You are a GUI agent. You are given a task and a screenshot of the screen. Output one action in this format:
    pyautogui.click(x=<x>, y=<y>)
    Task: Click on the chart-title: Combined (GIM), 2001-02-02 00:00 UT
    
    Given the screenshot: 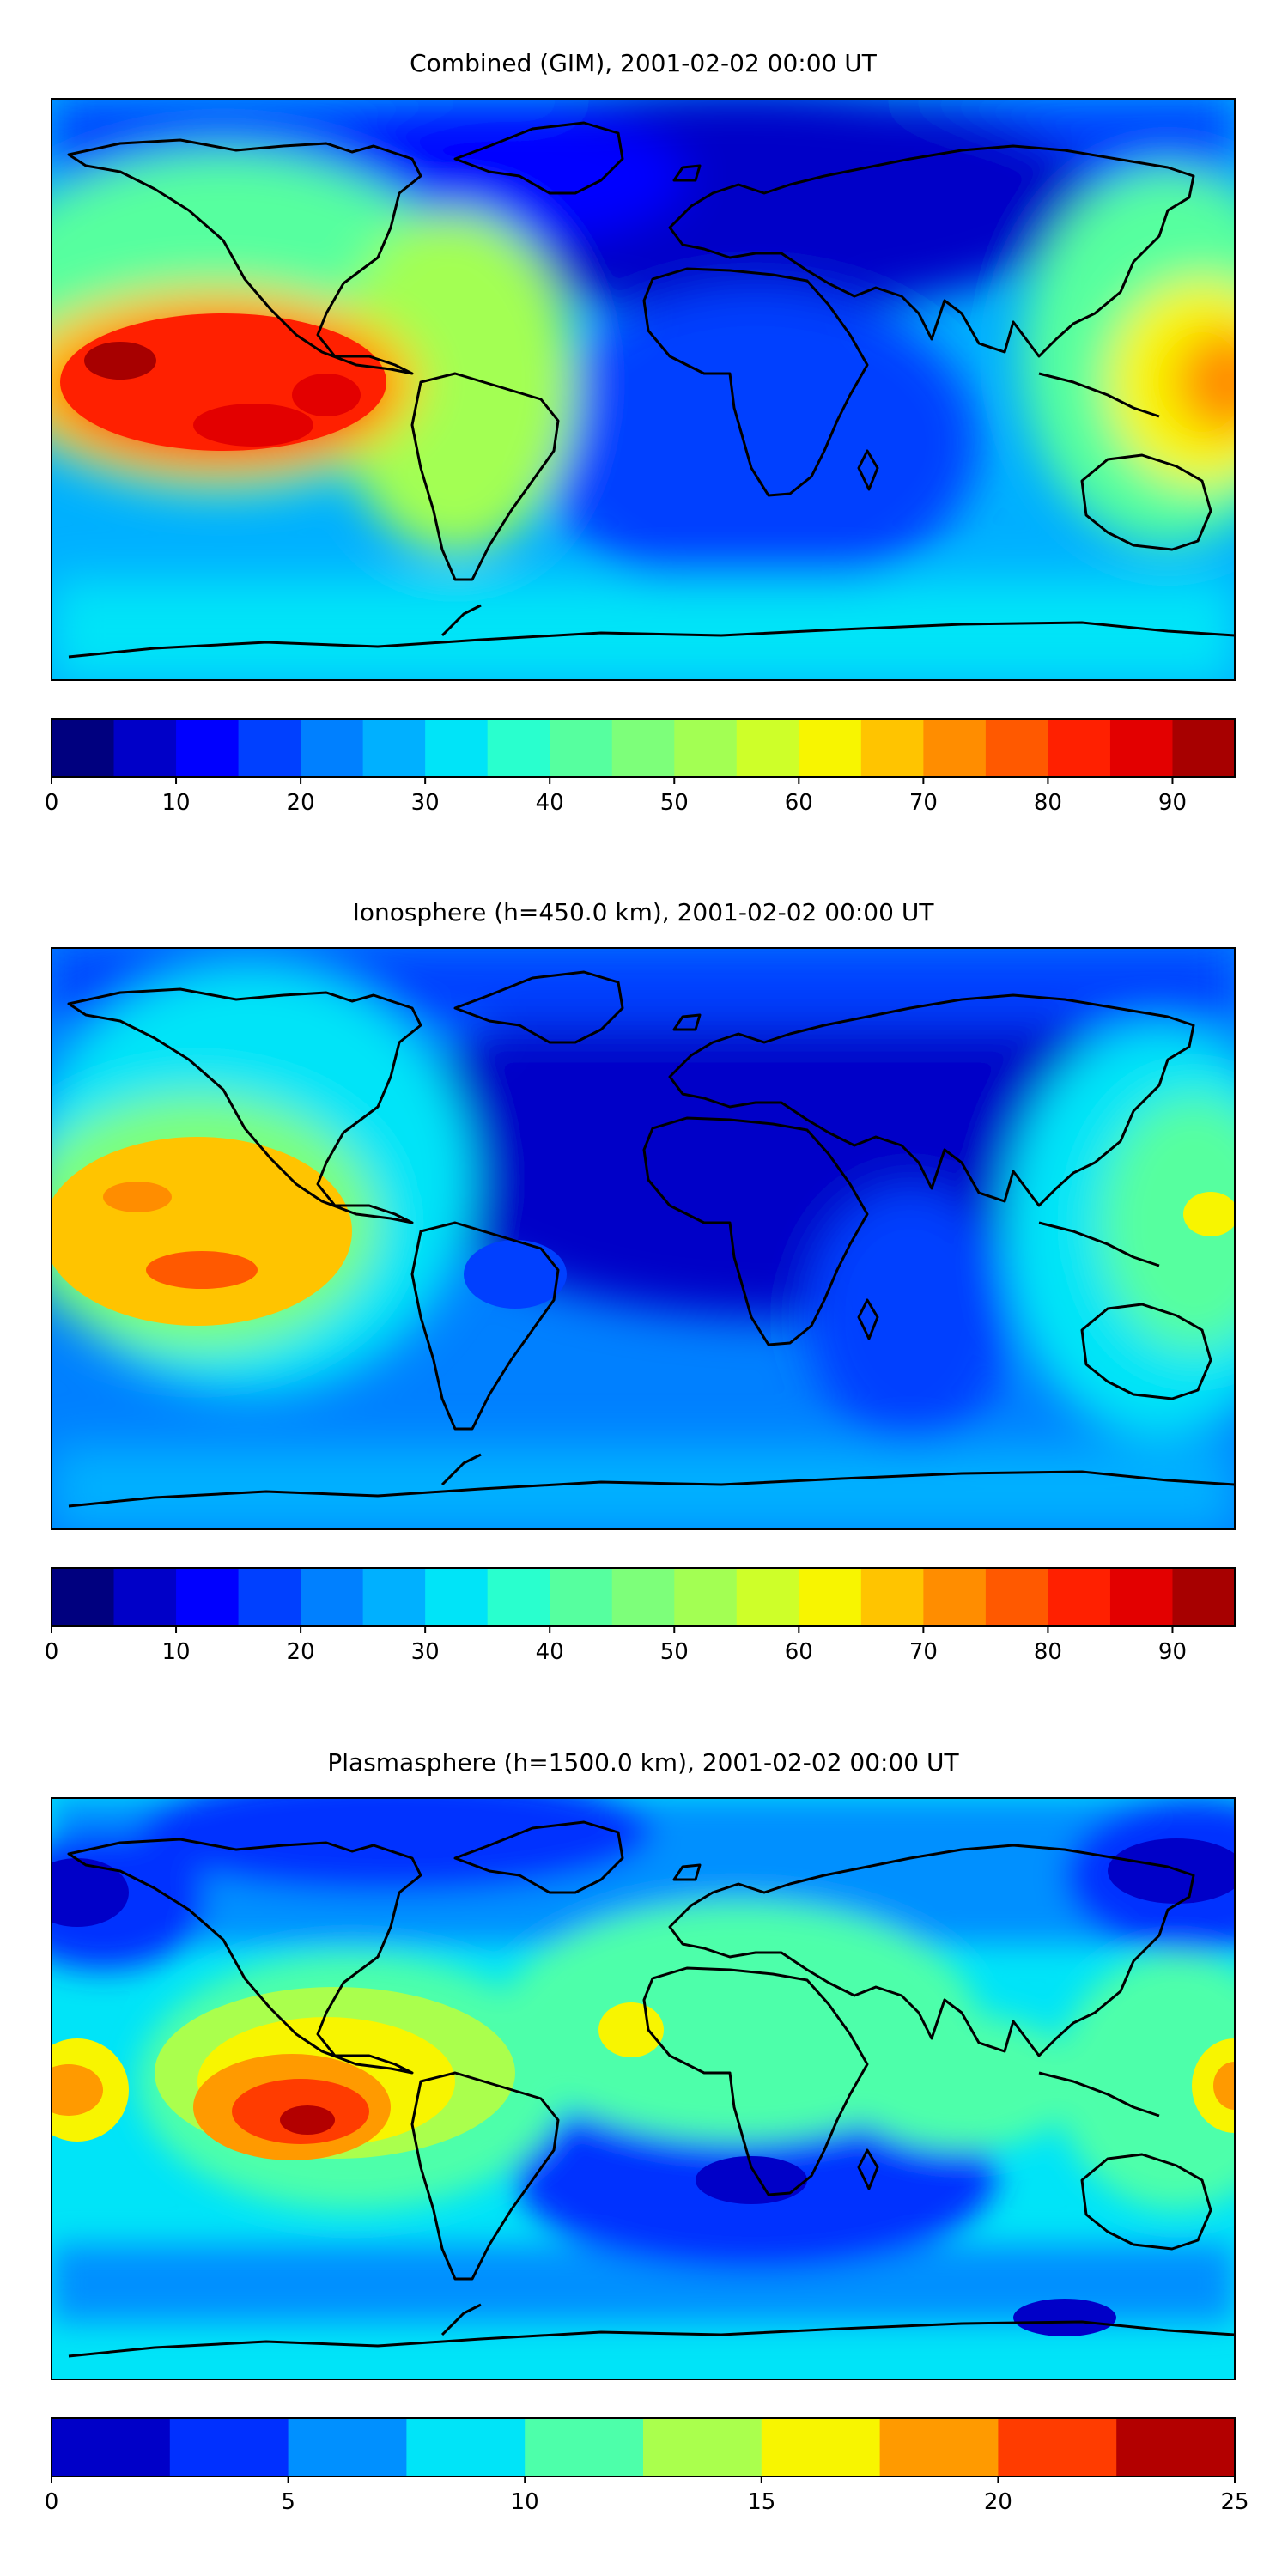 What is the action you would take?
    pyautogui.click(x=644, y=63)
    